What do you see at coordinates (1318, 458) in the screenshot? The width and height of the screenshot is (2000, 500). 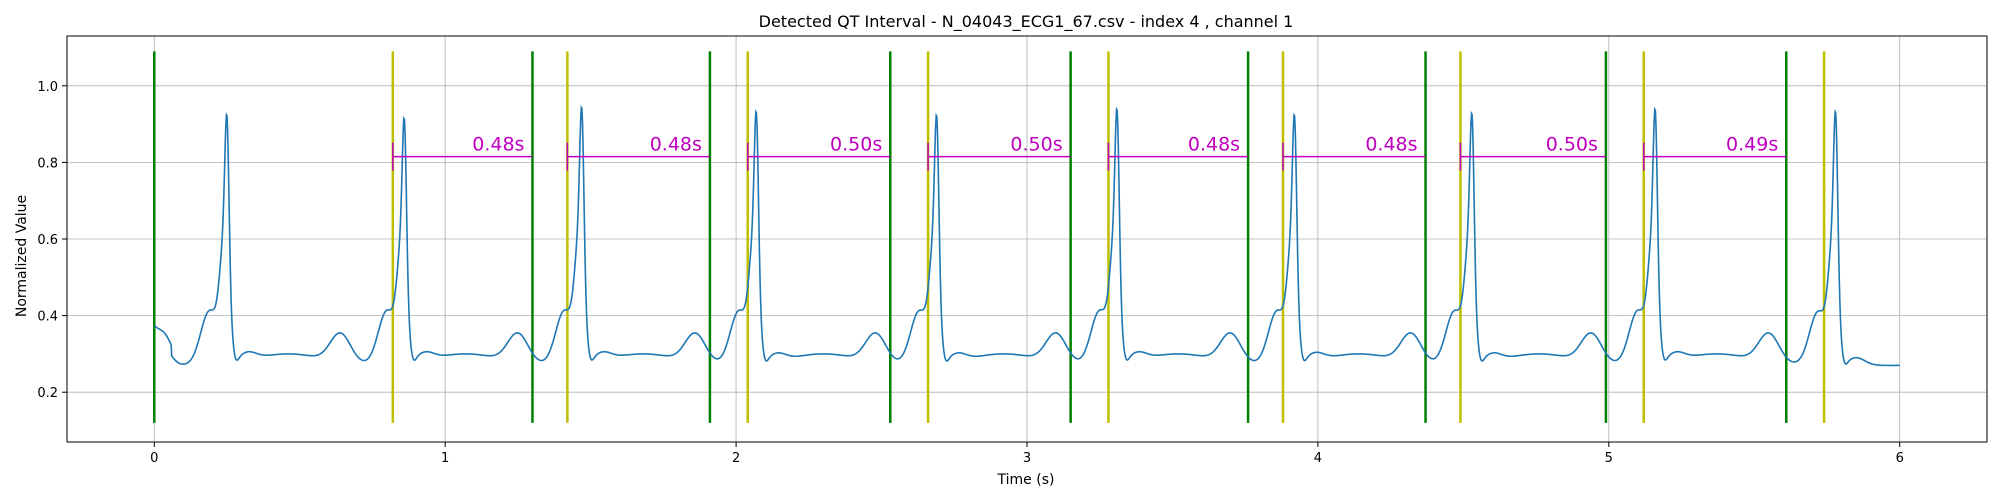 I see `x-tick-label: 4` at bounding box center [1318, 458].